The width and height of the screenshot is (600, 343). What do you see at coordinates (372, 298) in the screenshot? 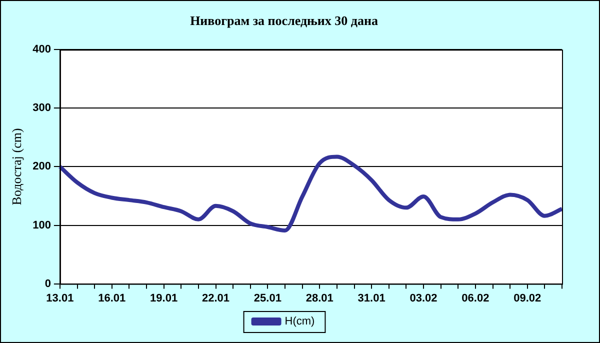
I see `x-tick-label: 31.01` at bounding box center [372, 298].